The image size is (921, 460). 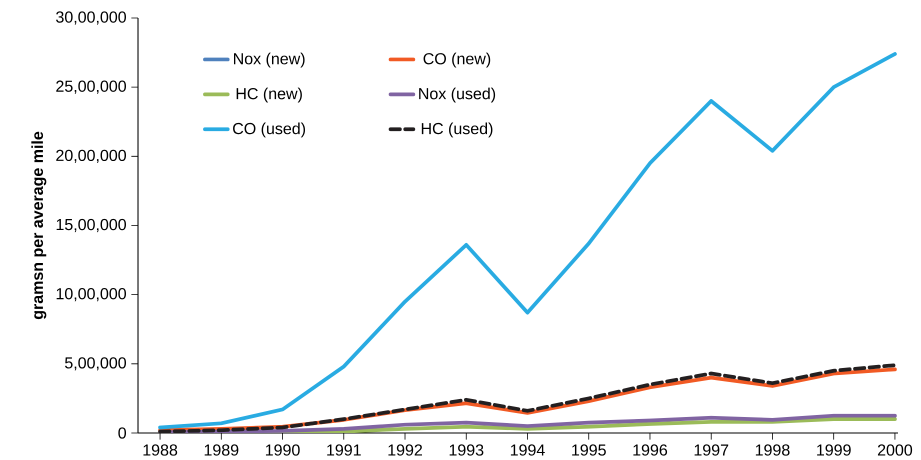 What do you see at coordinates (91, 295) in the screenshot?
I see `y-tick-label: 10,00,000` at bounding box center [91, 295].